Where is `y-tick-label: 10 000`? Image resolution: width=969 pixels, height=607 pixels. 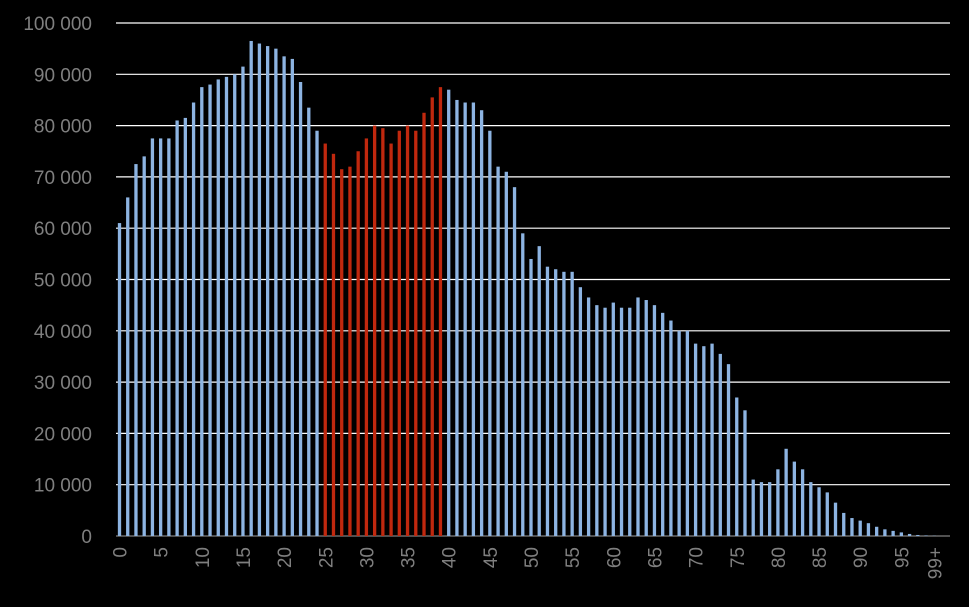
y-tick-label: 10 000 is located at coordinates (63, 486).